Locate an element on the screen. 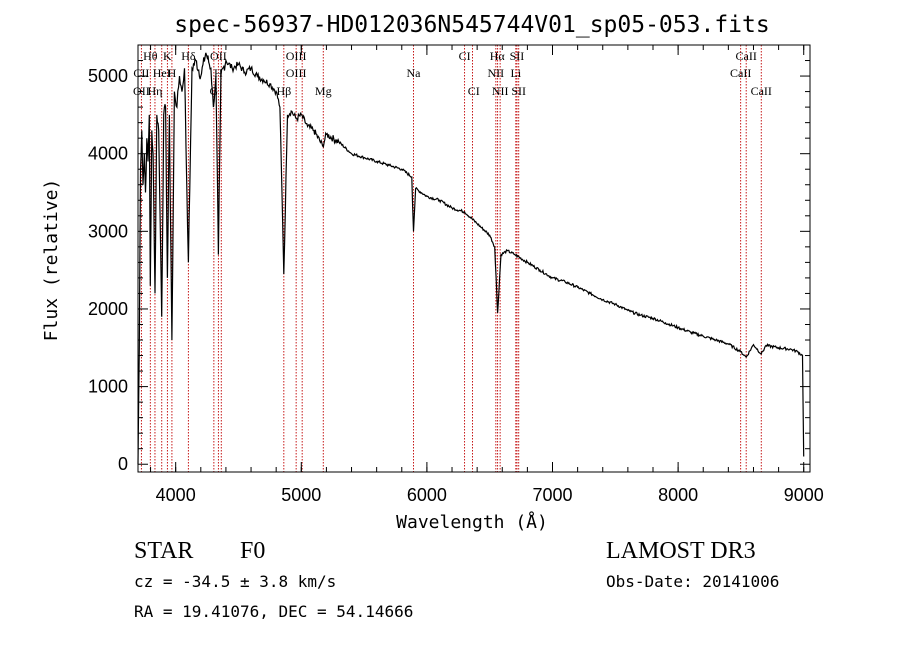 This screenshot has width=900, height=649. x-tick-label-4: 8000 is located at coordinates (678, 495).